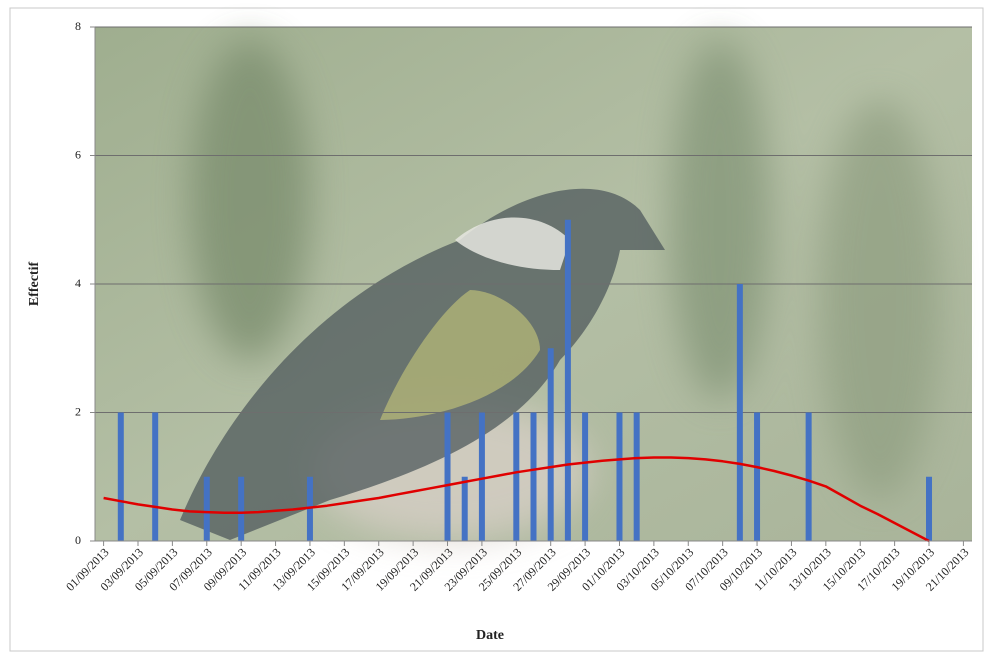 This screenshot has height=657, width=984. I want to click on y-axis-title: Effectif, so click(34, 284).